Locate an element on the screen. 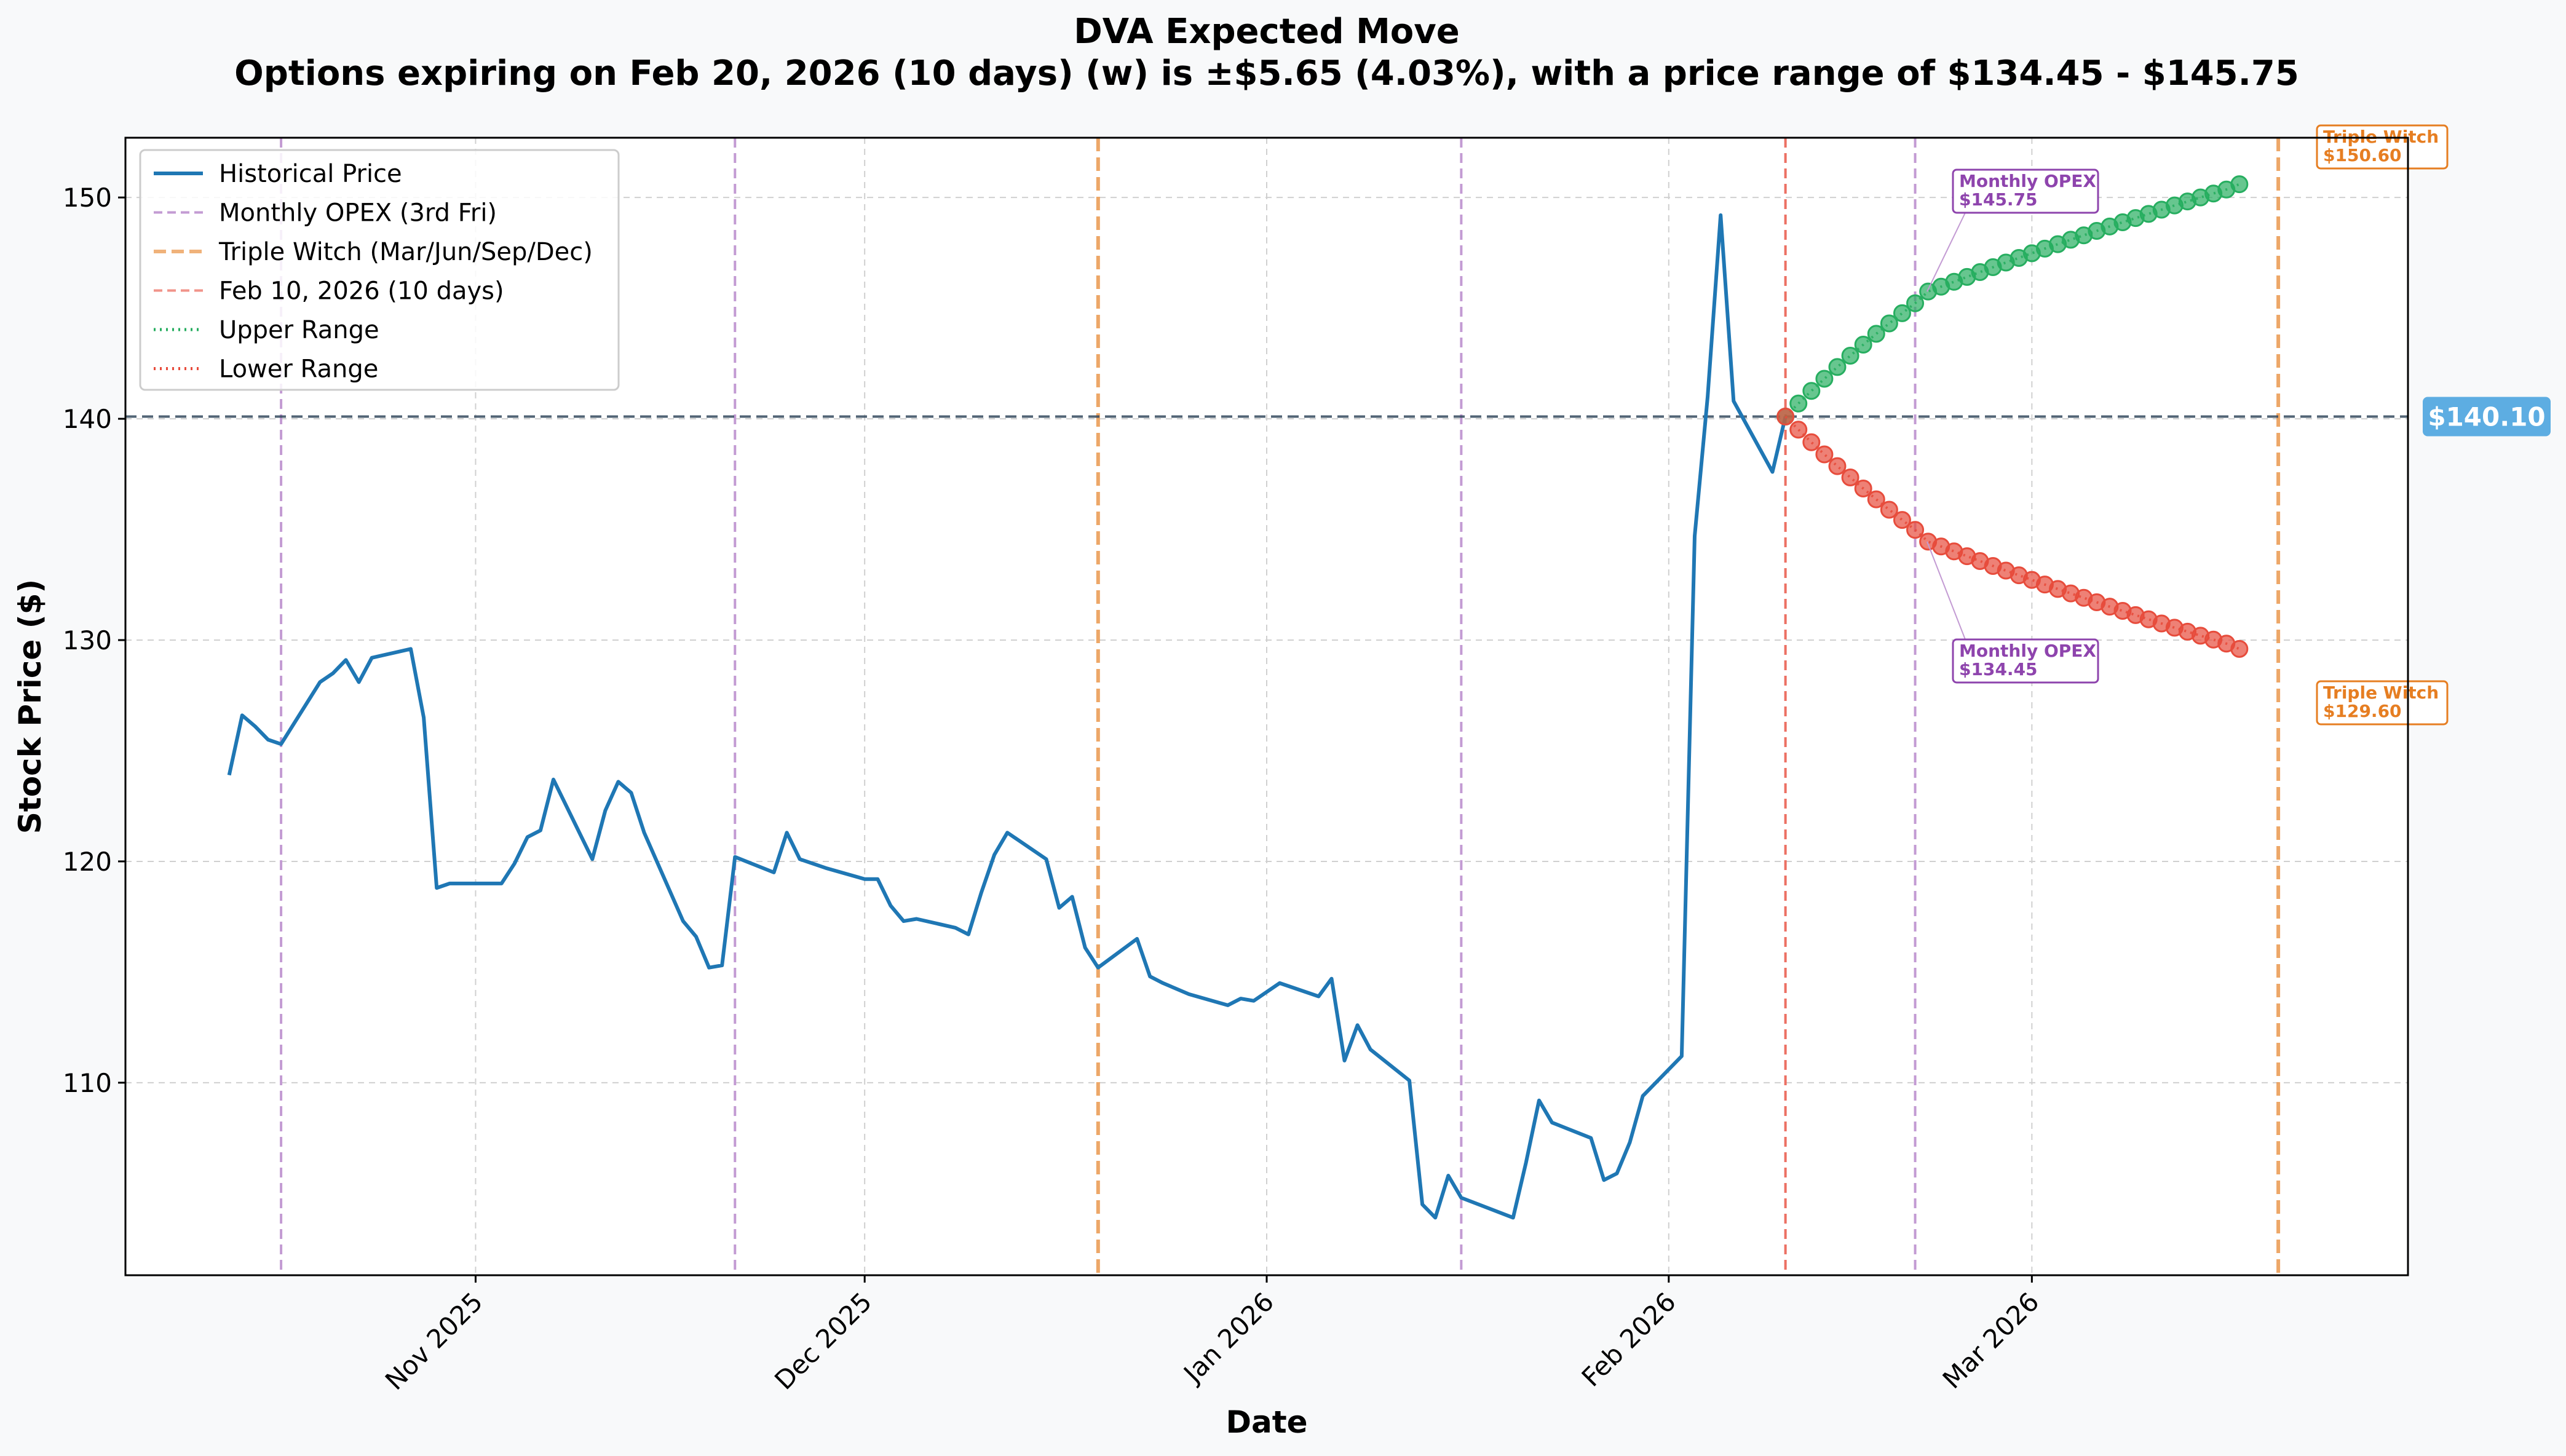 This screenshot has height=1456, width=2566. y-tick-label: 110 is located at coordinates (87, 1083).